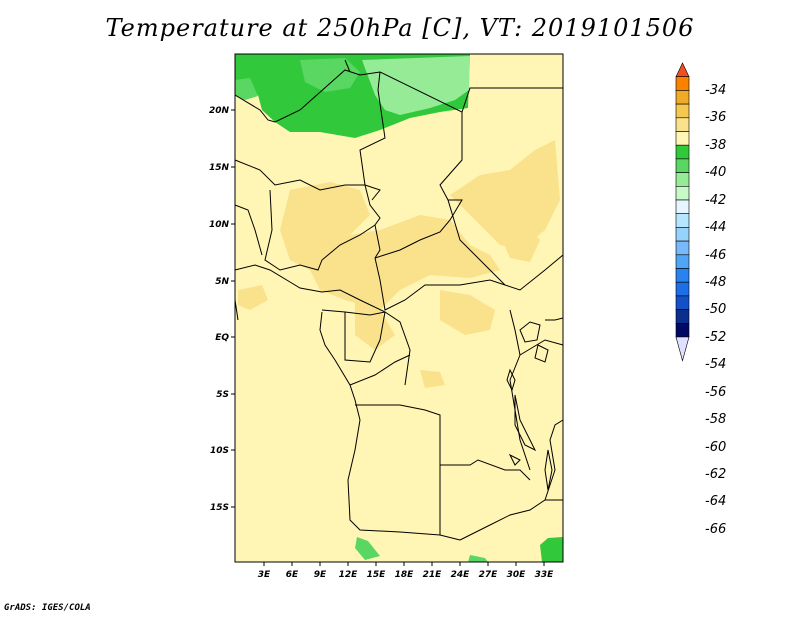  I want to click on colorbar-label: -64, so click(715, 501).